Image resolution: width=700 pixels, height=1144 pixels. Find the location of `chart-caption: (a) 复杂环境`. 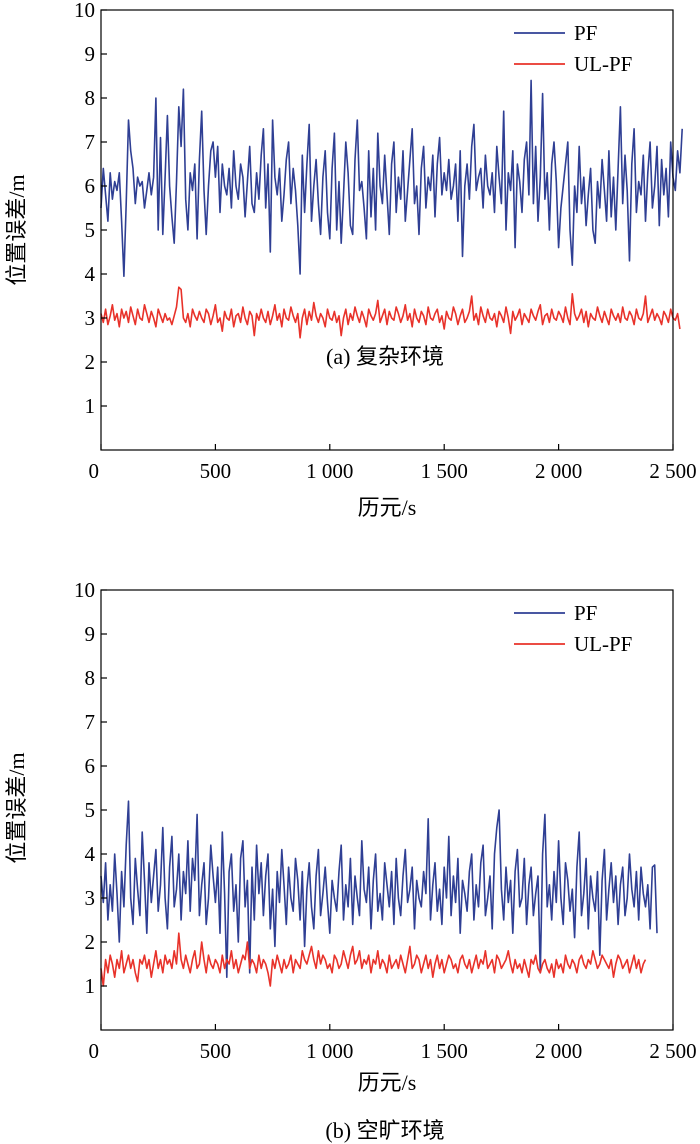

chart-caption: (a) 复杂环境 is located at coordinates (385, 356).